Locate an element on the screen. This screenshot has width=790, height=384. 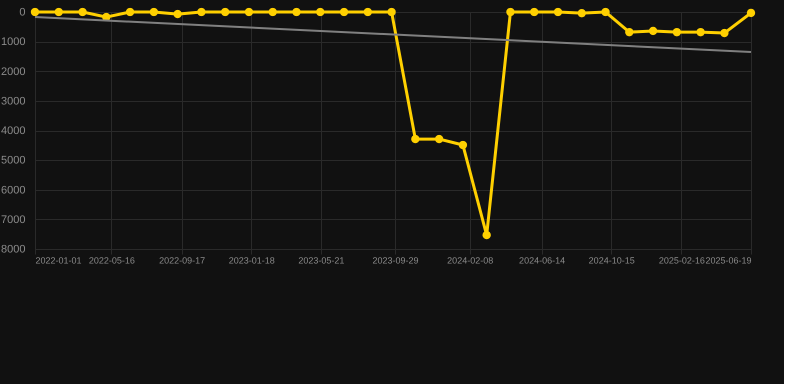
y-tick-label: 1000 is located at coordinates (13, 42).